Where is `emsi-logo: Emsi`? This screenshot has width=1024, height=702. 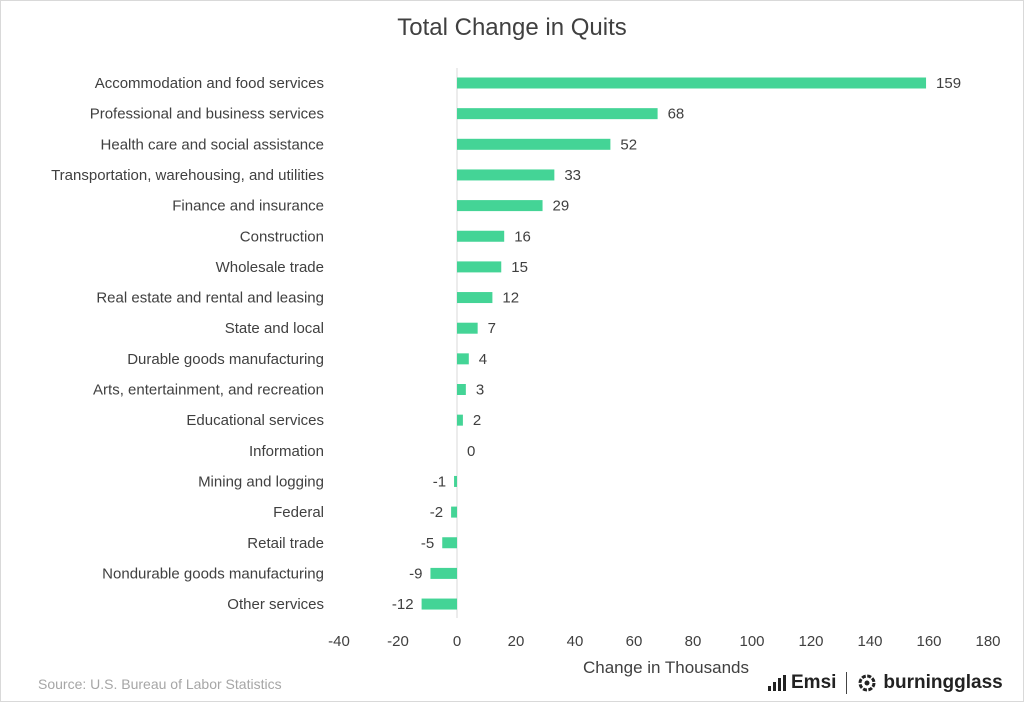
emsi-logo: Emsi is located at coordinates (802, 683).